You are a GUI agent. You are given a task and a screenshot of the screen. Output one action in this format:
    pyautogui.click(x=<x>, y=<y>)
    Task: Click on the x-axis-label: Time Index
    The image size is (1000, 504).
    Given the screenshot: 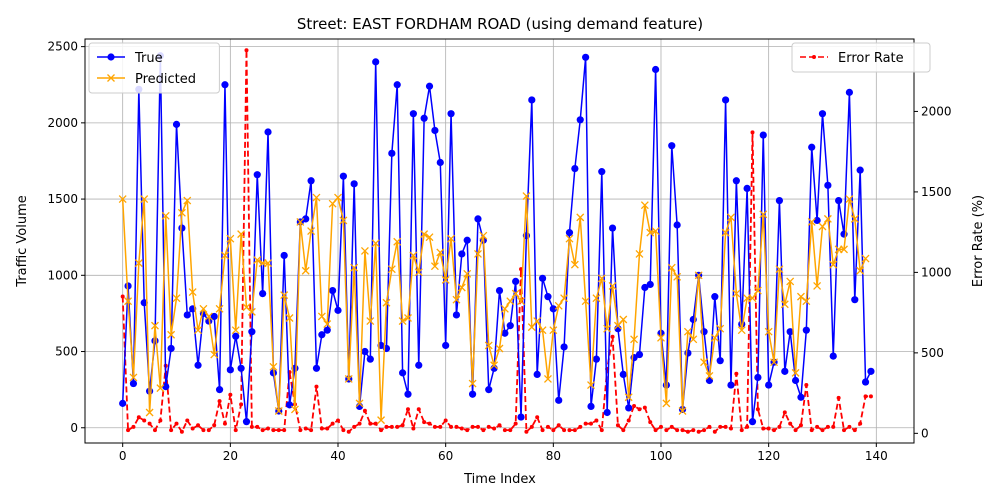 What is the action you would take?
    pyautogui.click(x=499, y=479)
    